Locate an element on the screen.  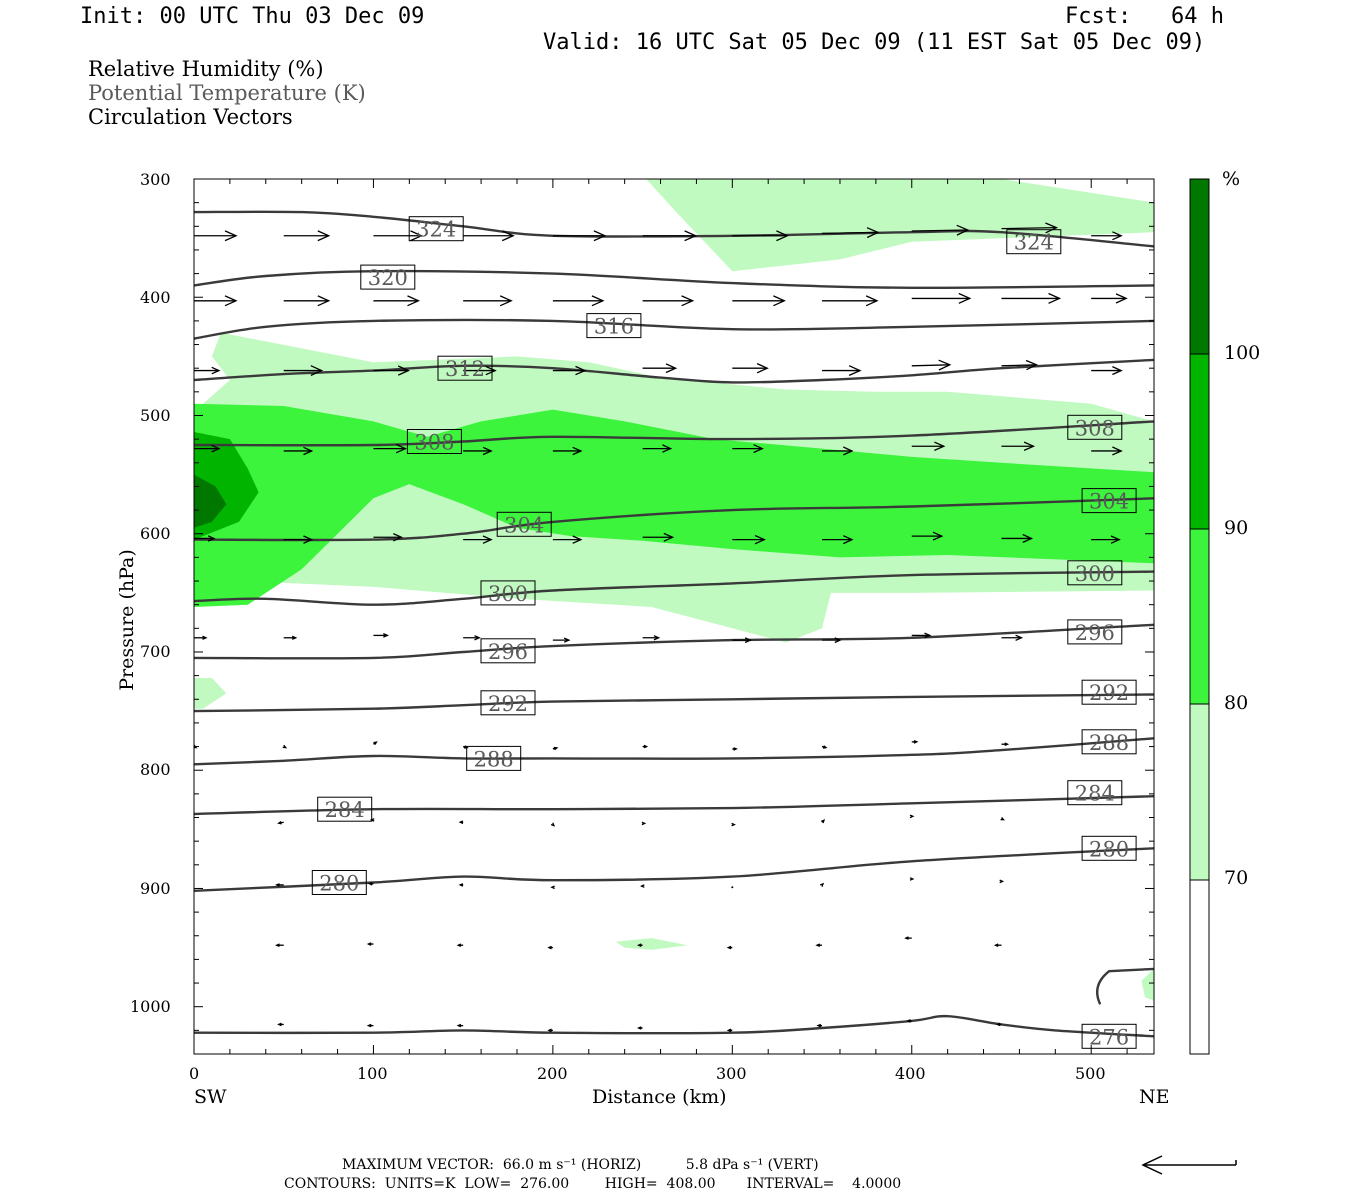
contour-label-316: 316 is located at coordinates (614, 326).